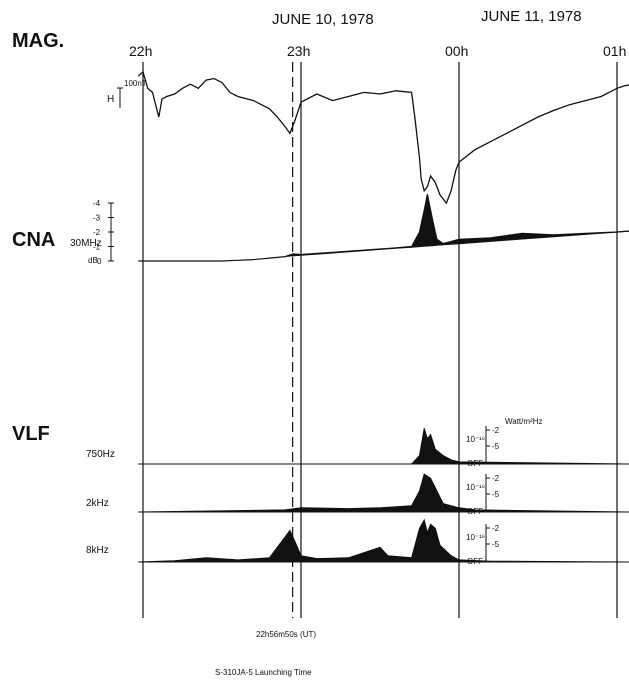  Describe the element at coordinates (383, 446) in the screenshot. I see `vlf-750hz-trace` at that location.